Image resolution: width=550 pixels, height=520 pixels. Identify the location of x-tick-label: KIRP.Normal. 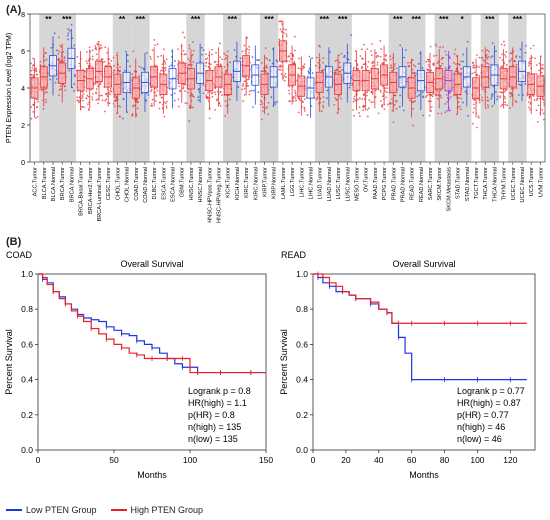
(275, 183).